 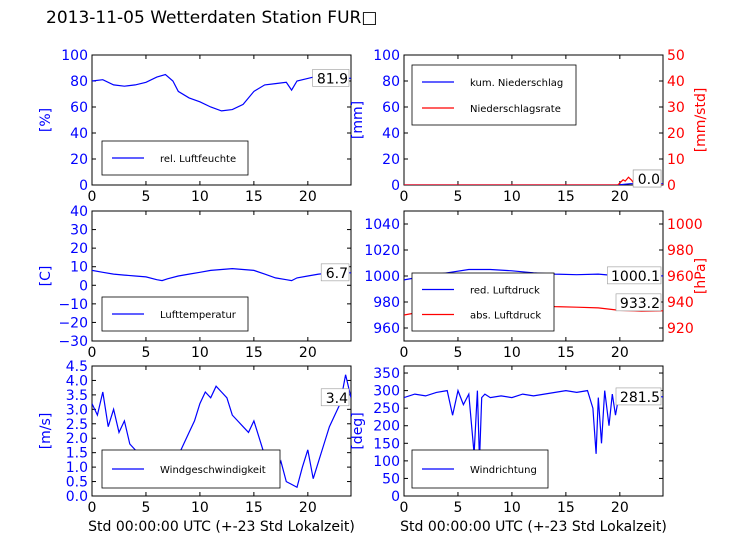 I want to click on last-value-label: 1000.1, so click(x=635, y=277).